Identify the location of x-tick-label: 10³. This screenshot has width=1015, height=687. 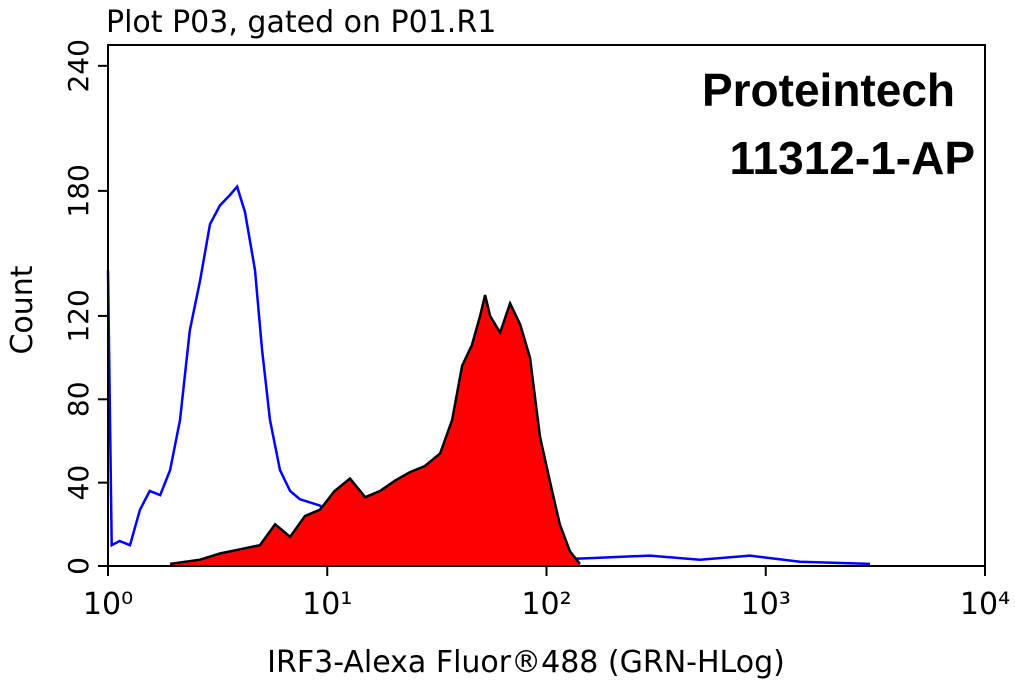
(766, 604).